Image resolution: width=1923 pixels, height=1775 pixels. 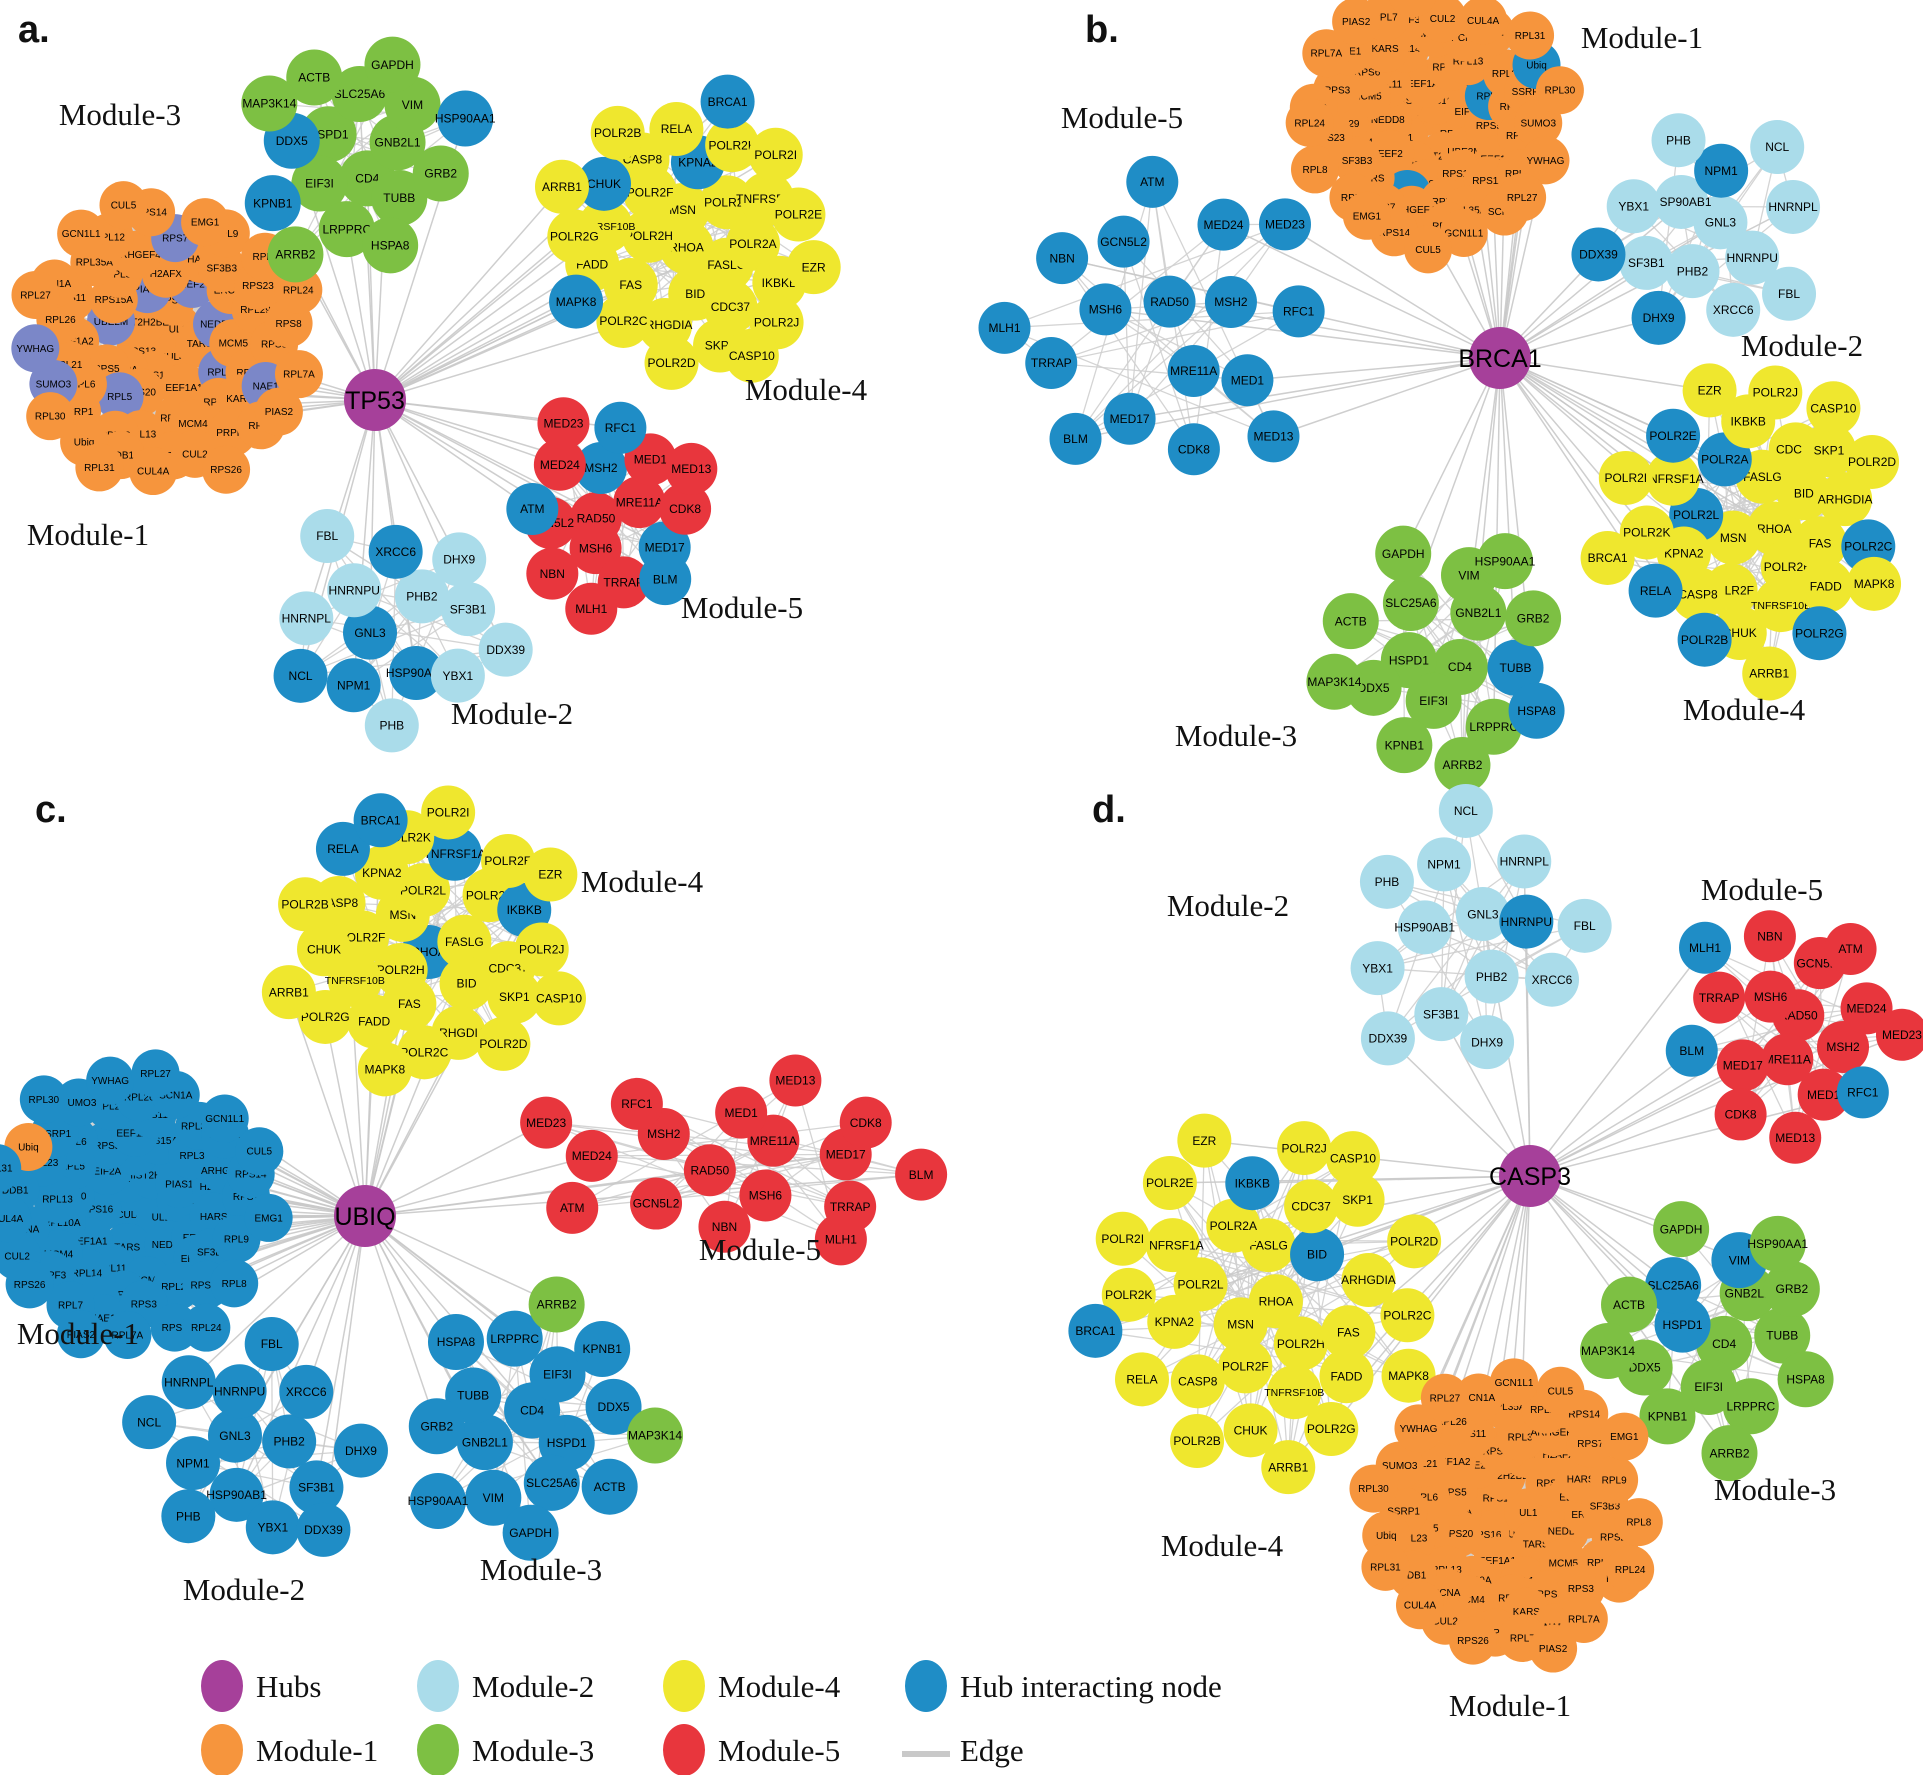 I want to click on gene-label-ARRB1: ARRB1, so click(x=562, y=187).